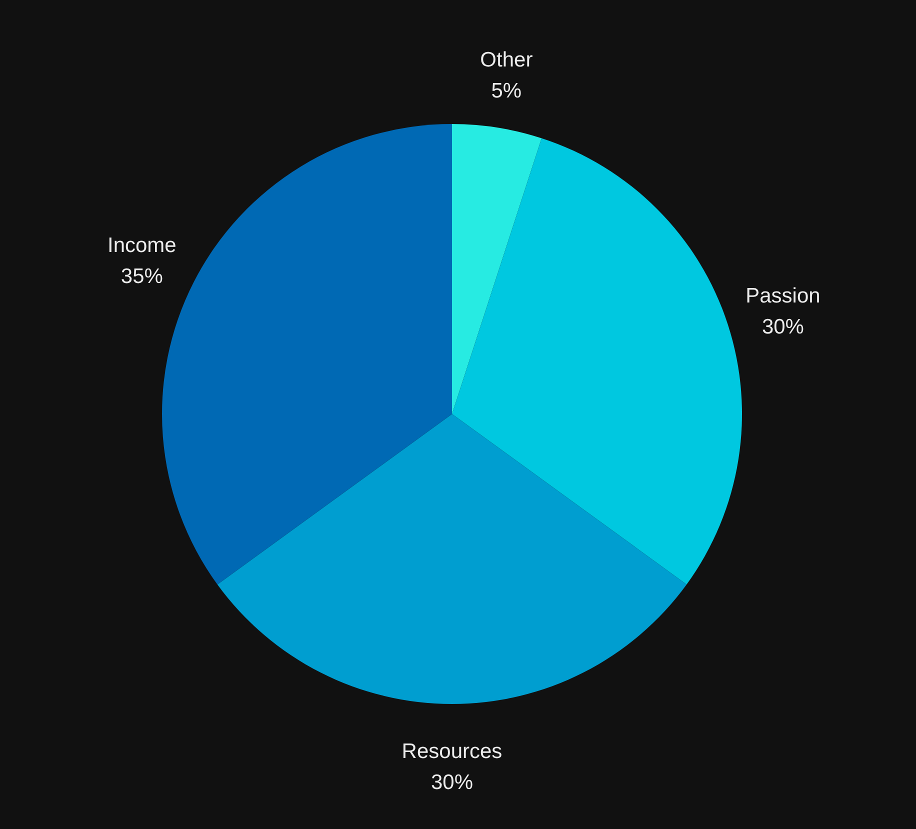  What do you see at coordinates (141, 246) in the screenshot?
I see `slice-label: Income` at bounding box center [141, 246].